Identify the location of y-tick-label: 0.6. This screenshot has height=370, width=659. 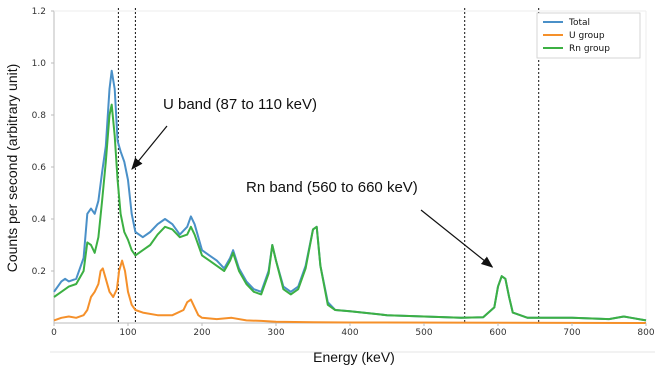
(39, 168).